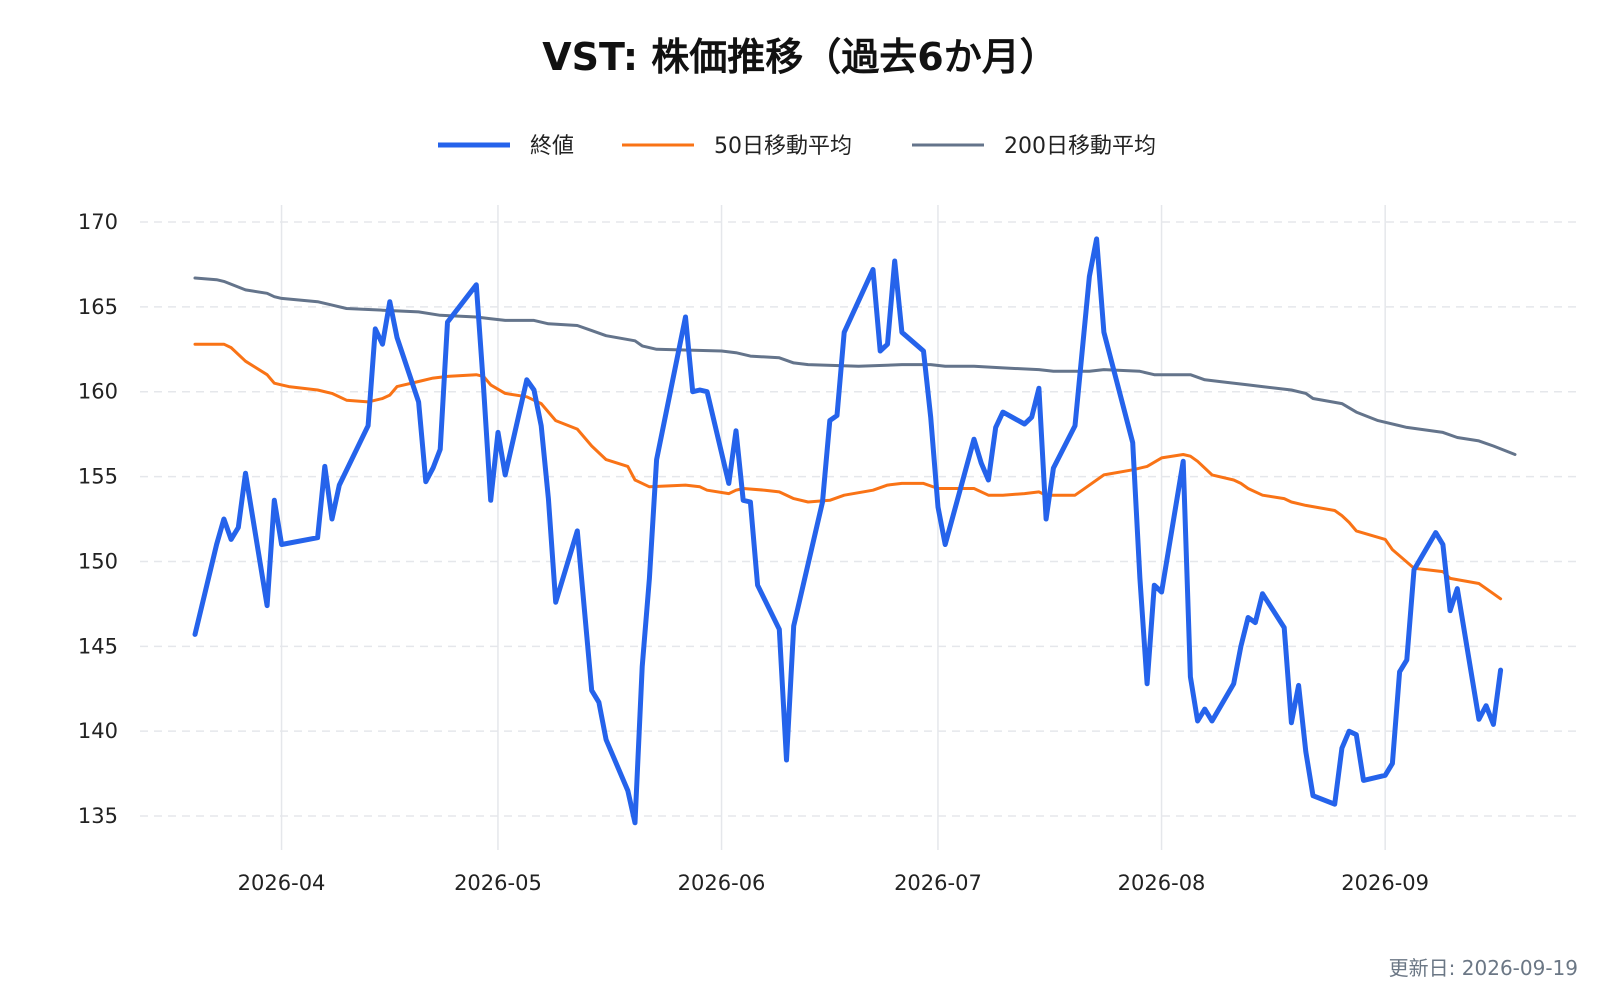 The height and width of the screenshot is (1000, 1600). Describe the element at coordinates (1080, 146) in the screenshot. I see `legend-label-ma200: 200日移動平均` at that location.